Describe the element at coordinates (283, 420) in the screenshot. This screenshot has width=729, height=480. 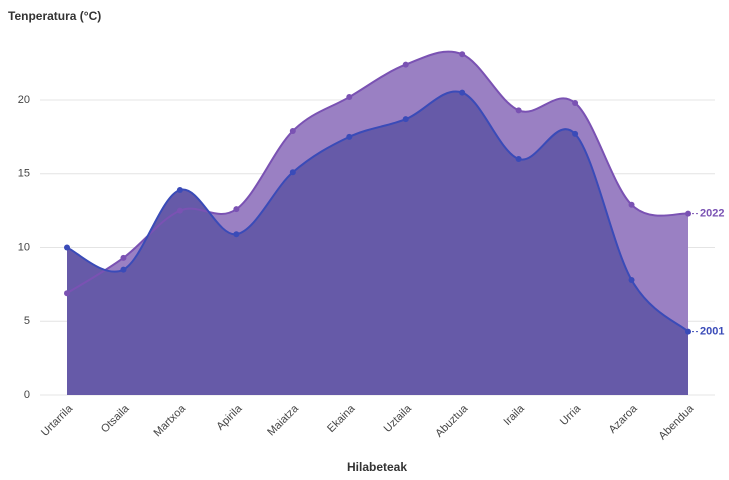
I see `x-tick-label: Maiatza` at that location.